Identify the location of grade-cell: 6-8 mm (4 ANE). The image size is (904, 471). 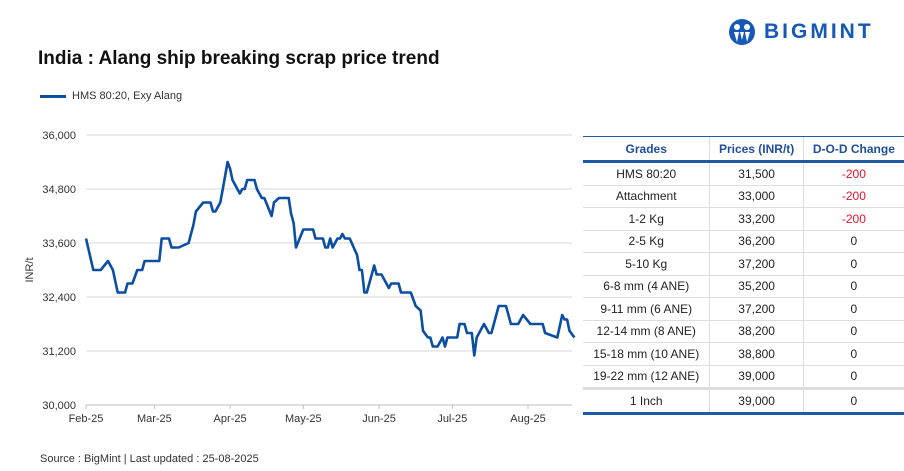
(646, 286).